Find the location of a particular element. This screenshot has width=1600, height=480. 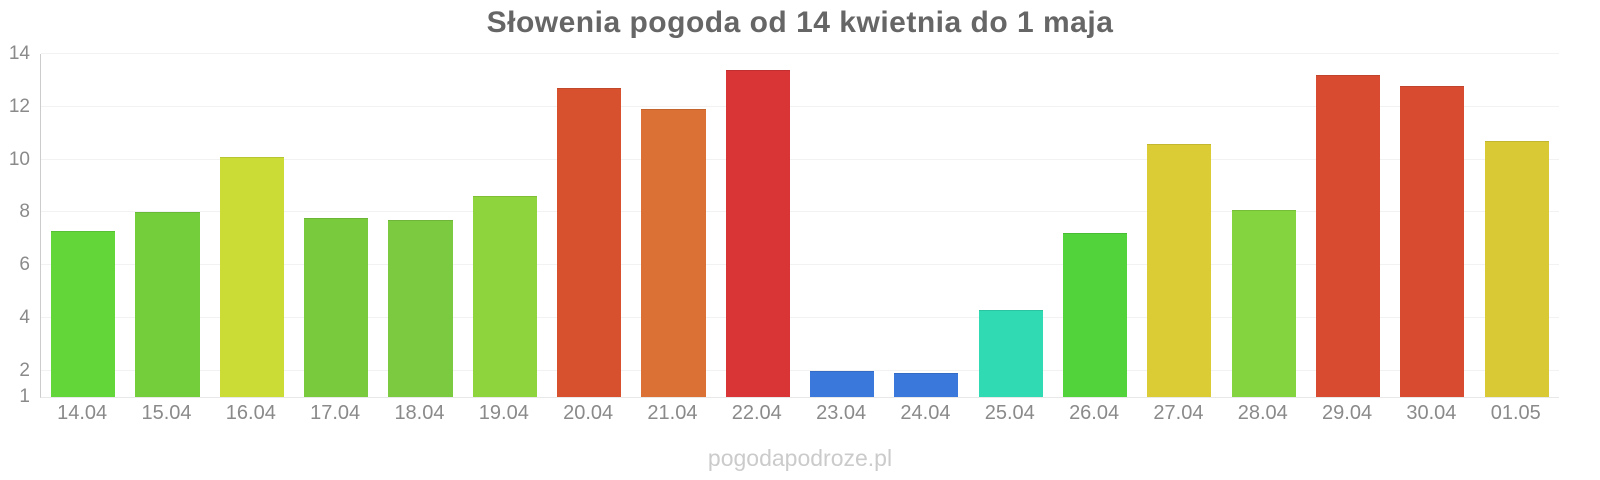

x-axis-label: 15.04 is located at coordinates (166, 413).